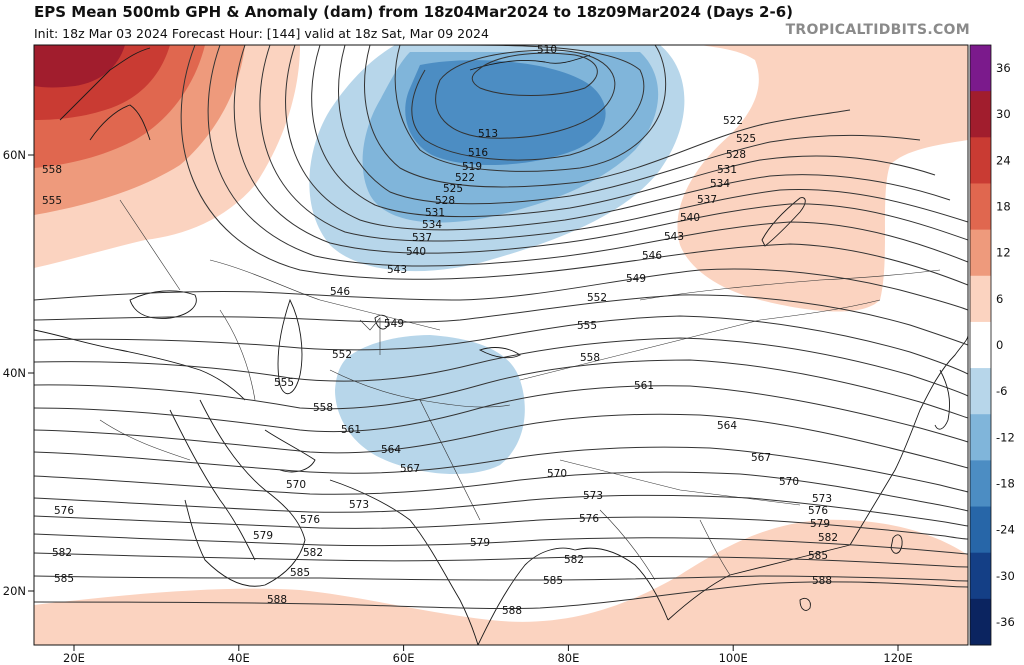  I want to click on colorbar-label: 0, so click(999, 345).